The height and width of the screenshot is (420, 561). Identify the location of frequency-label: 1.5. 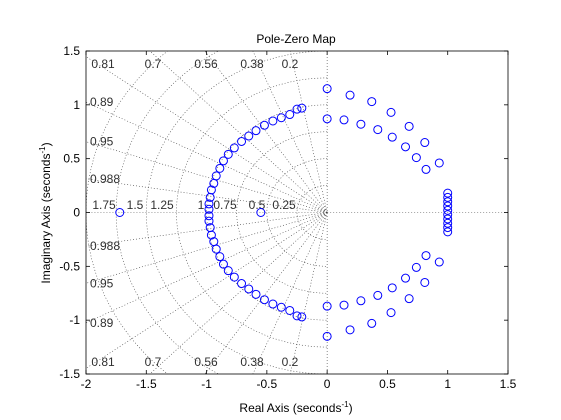
(135, 205).